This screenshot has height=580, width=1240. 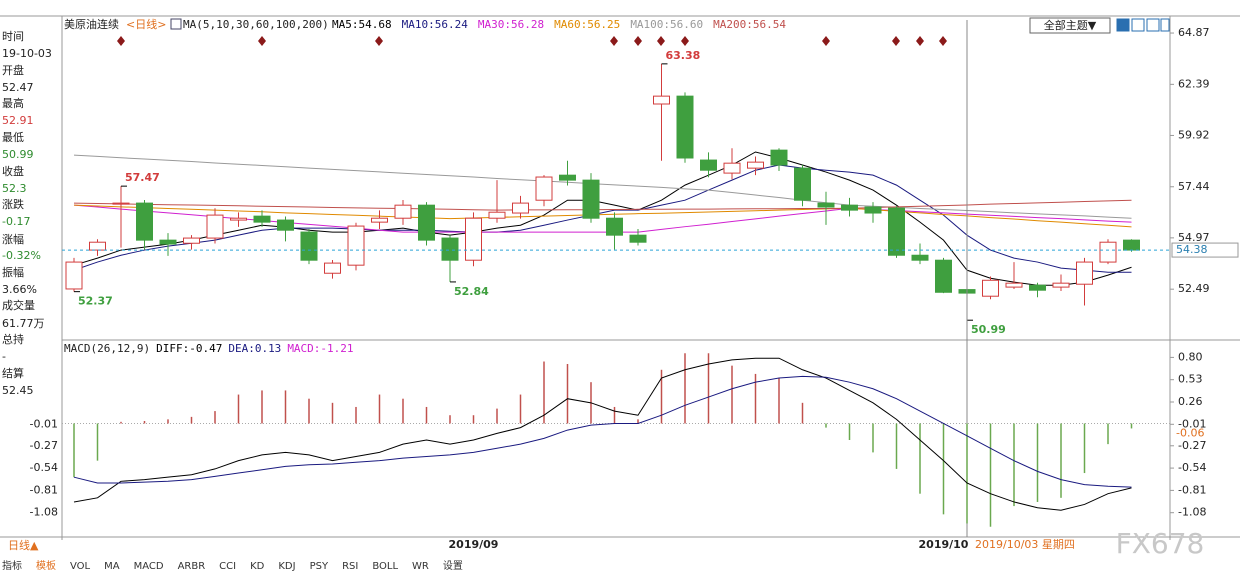 I want to click on extreme-label: 57.47, so click(x=142, y=177).